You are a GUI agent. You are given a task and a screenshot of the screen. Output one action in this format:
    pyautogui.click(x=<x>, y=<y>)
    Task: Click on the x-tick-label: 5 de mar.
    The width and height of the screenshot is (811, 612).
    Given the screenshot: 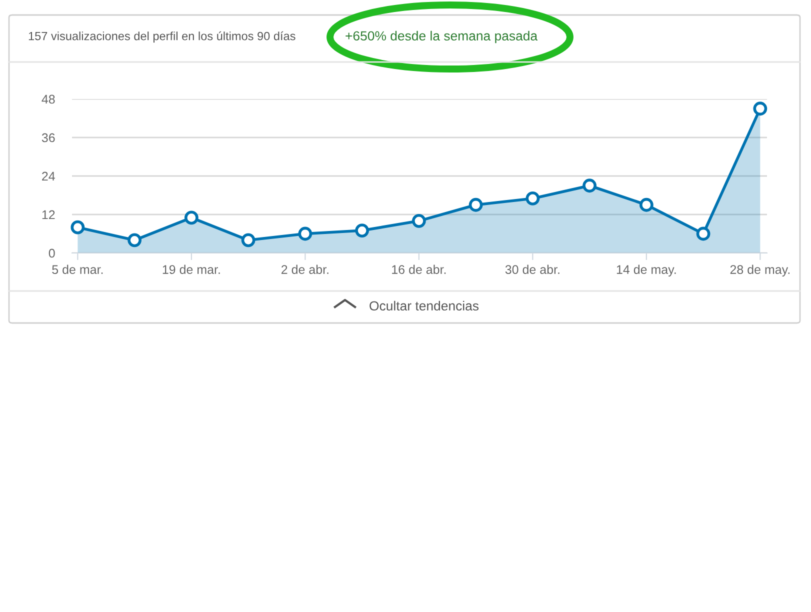 What is the action you would take?
    pyautogui.click(x=77, y=269)
    